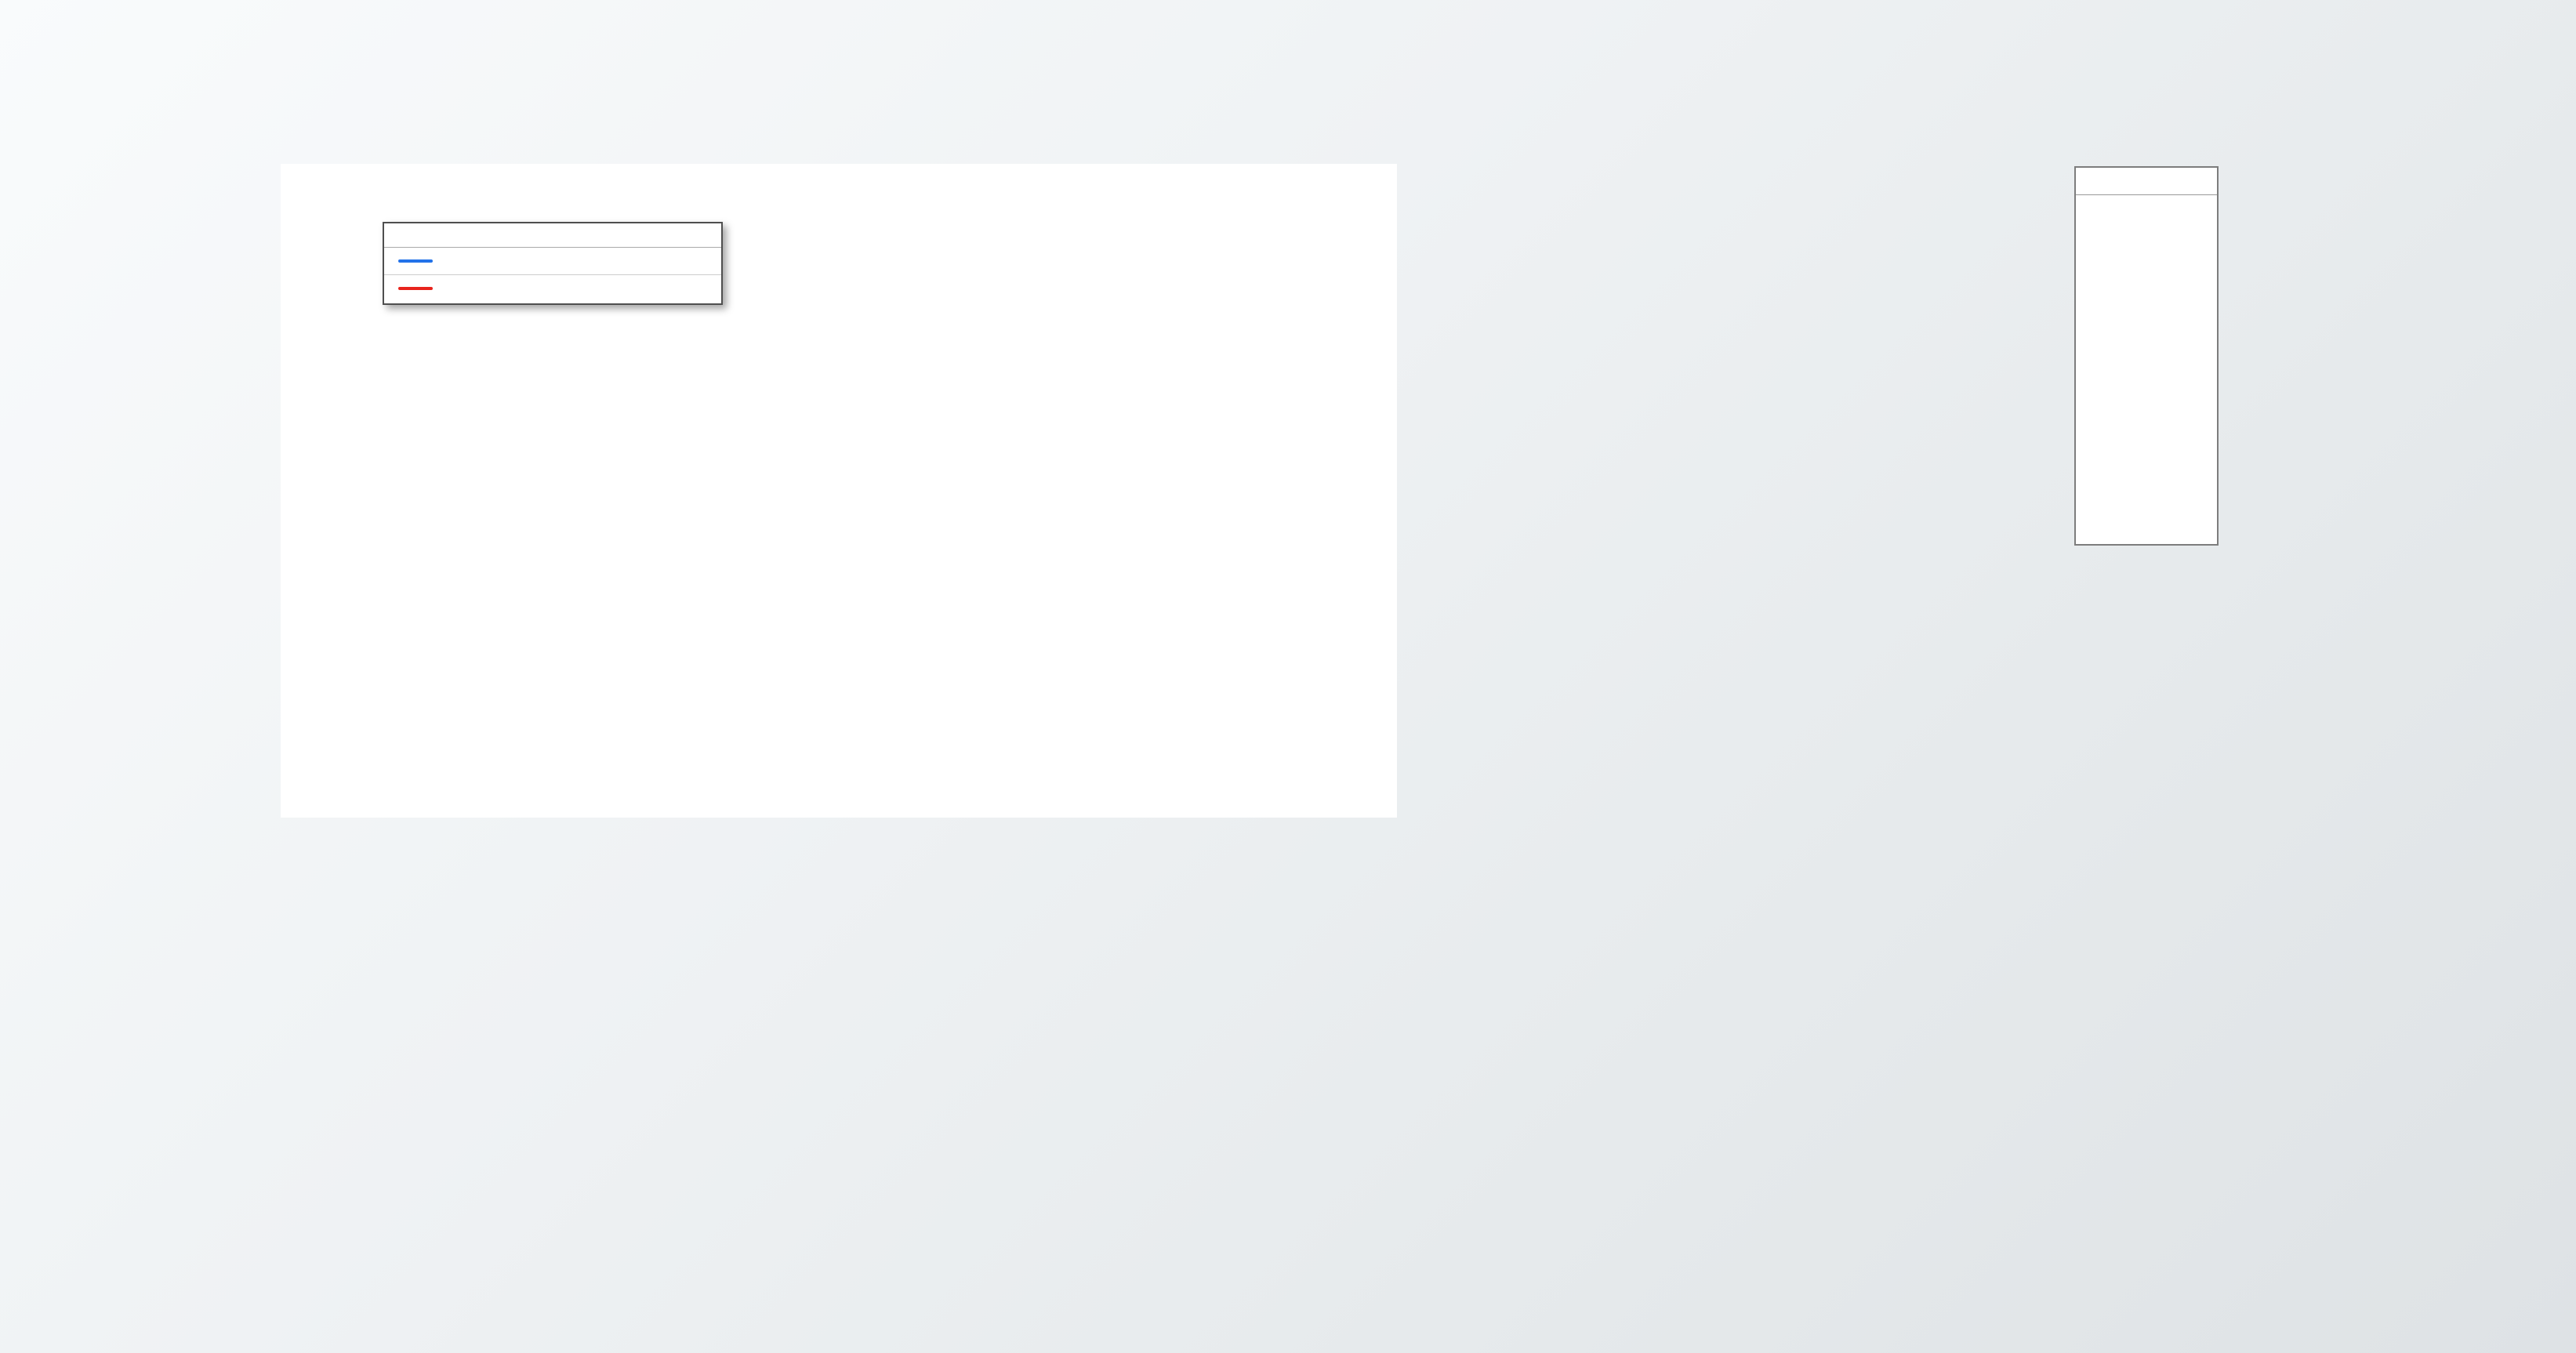  Describe the element at coordinates (2105, 371) in the screenshot. I see `colorbar-gradient` at that location.